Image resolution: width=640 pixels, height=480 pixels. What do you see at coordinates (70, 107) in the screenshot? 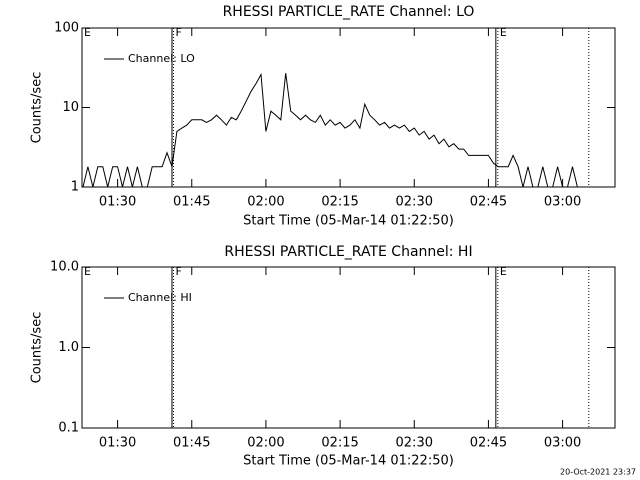
I see `y-tick-label: 10` at bounding box center [70, 107].